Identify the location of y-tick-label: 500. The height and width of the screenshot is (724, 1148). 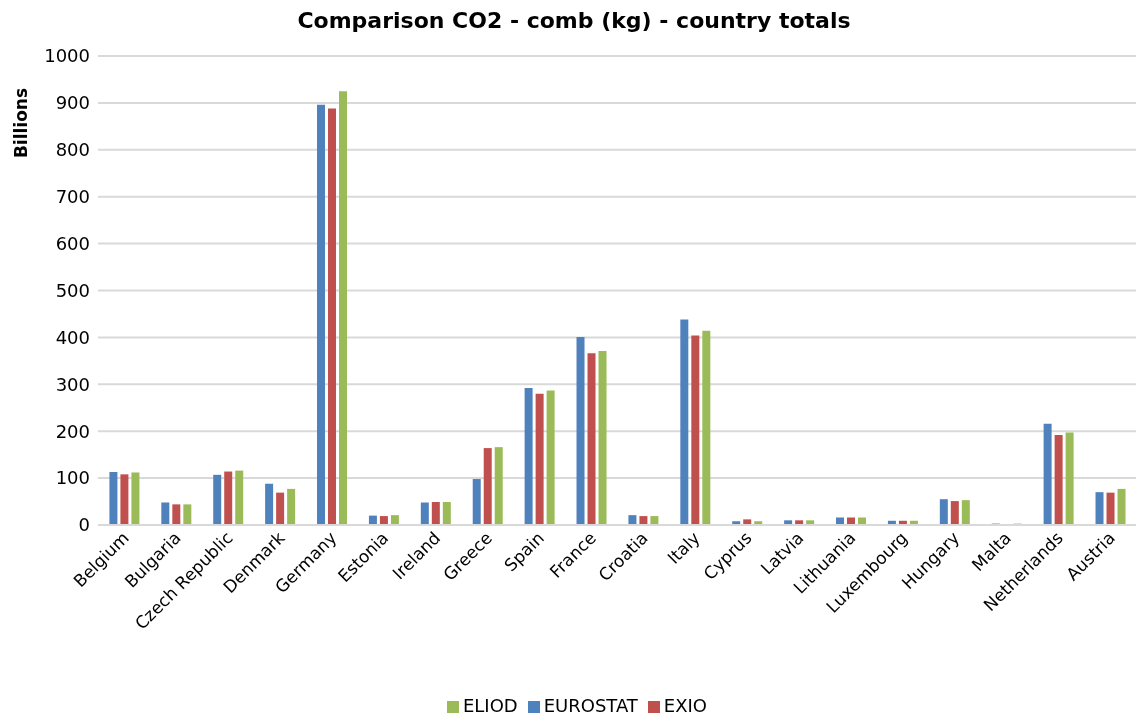
(72, 290).